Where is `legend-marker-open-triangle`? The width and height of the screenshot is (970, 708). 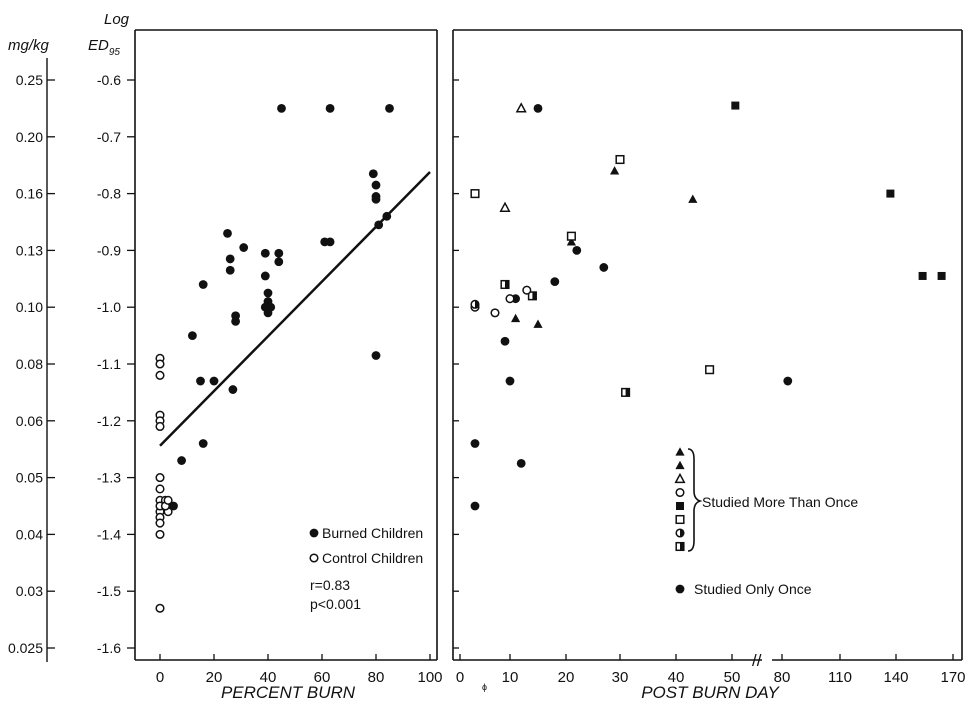 legend-marker-open-triangle is located at coordinates (680, 478).